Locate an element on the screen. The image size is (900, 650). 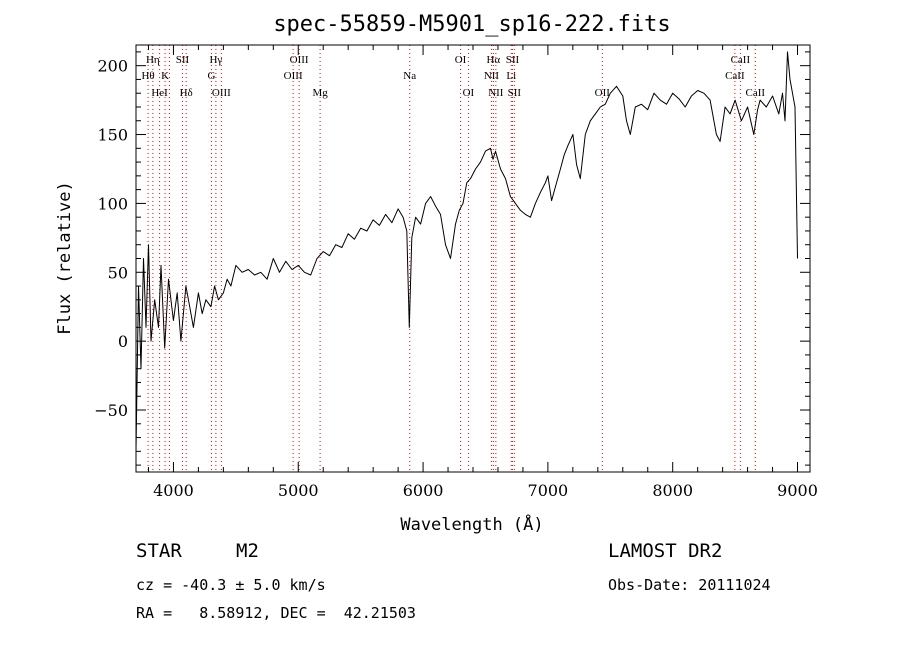
chart-title: spec-55859-M5901_sp16-222.fits is located at coordinates (471, 24).